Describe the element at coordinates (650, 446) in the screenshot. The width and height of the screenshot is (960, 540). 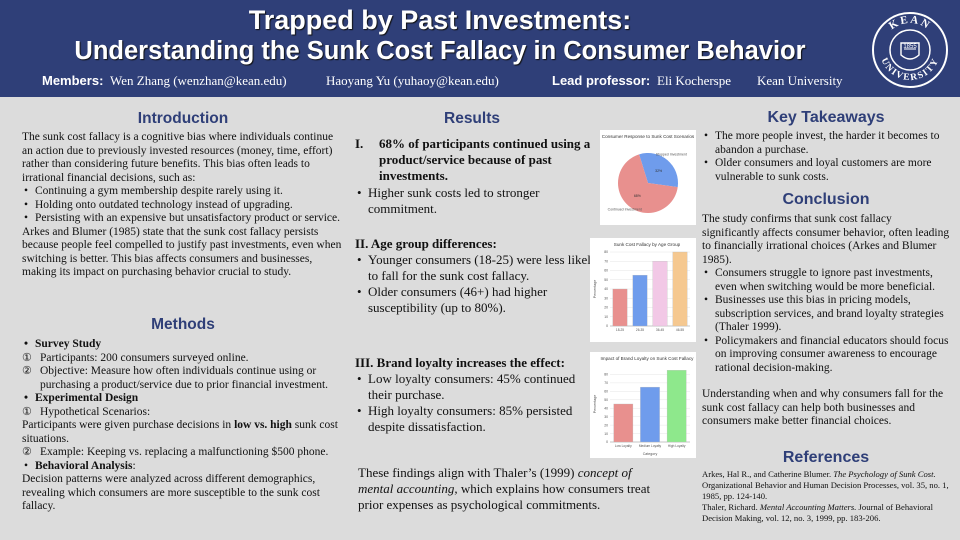
I see `x-tick-label: Medium Loyalty` at that location.